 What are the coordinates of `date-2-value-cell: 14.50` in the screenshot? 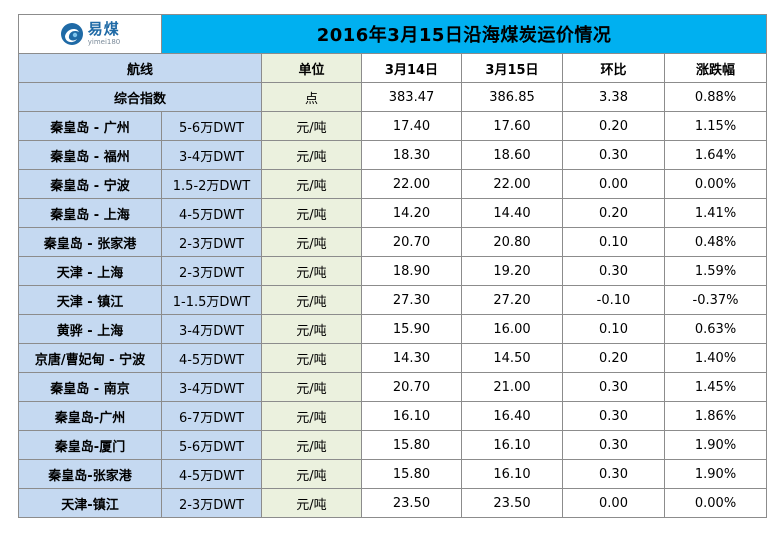 It's located at (512, 358).